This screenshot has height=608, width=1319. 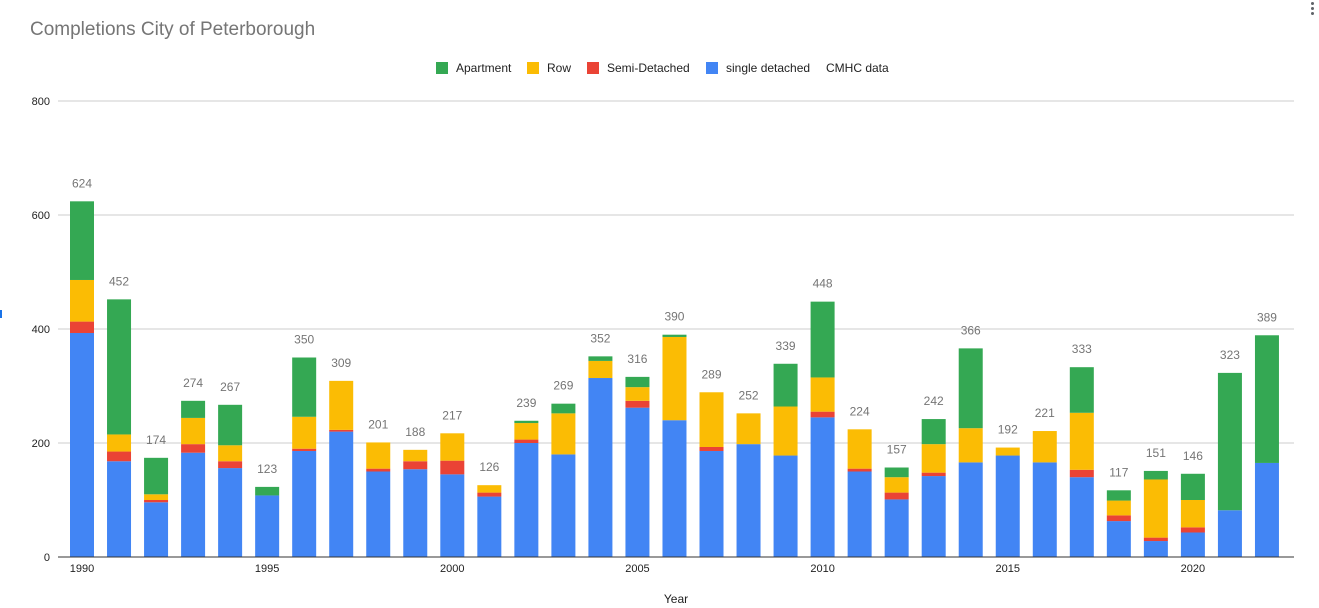 I want to click on legend-label: Semi-Detached, so click(x=648, y=68).